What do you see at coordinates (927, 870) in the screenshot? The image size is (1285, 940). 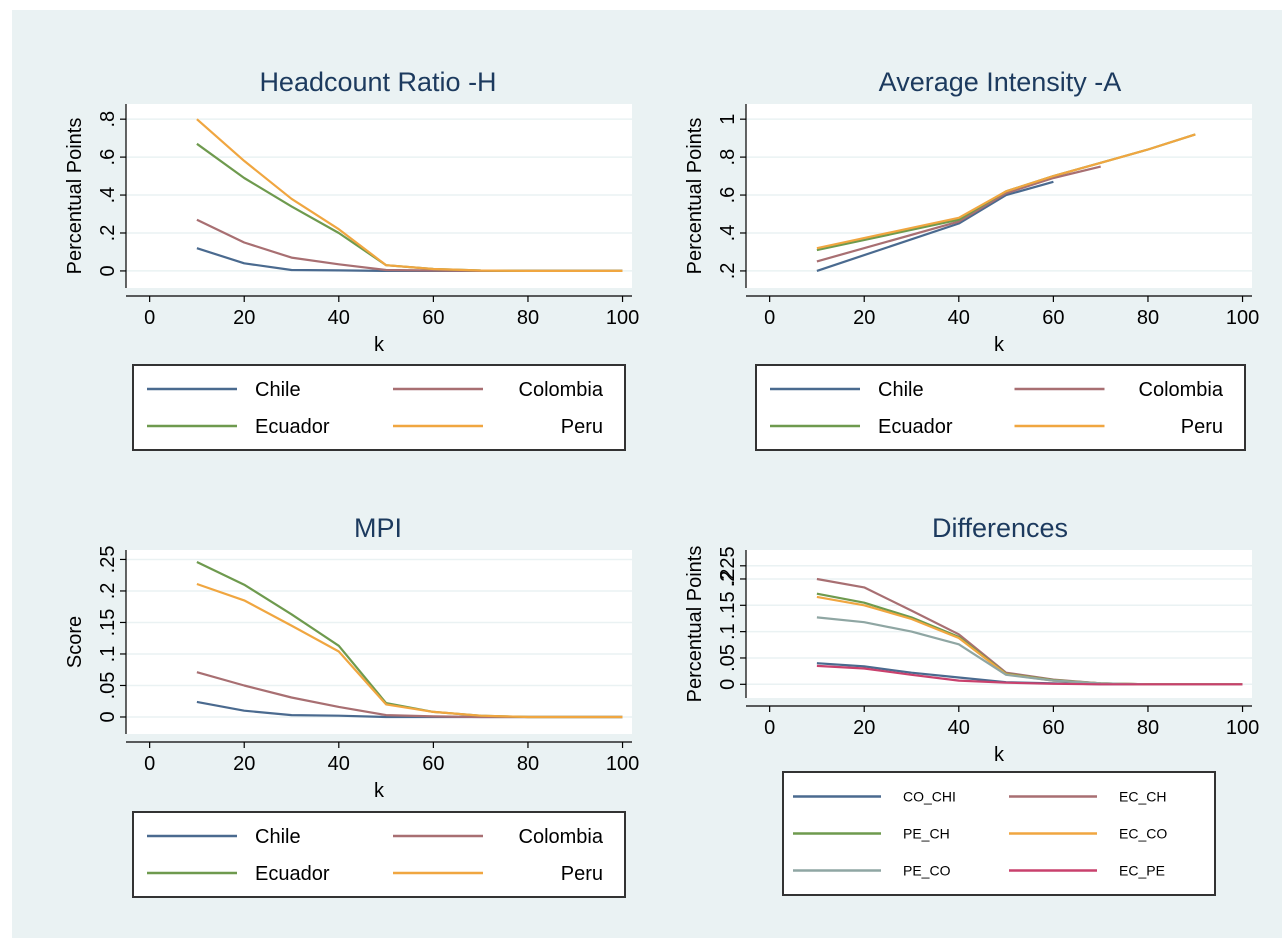 I see `legend-label: PE_CO` at bounding box center [927, 870].